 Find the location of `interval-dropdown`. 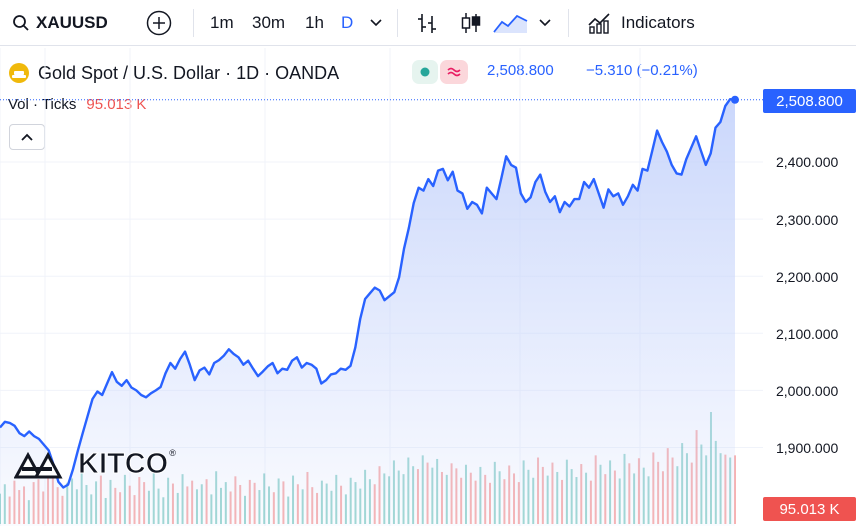

interval-dropdown is located at coordinates (376, 23).